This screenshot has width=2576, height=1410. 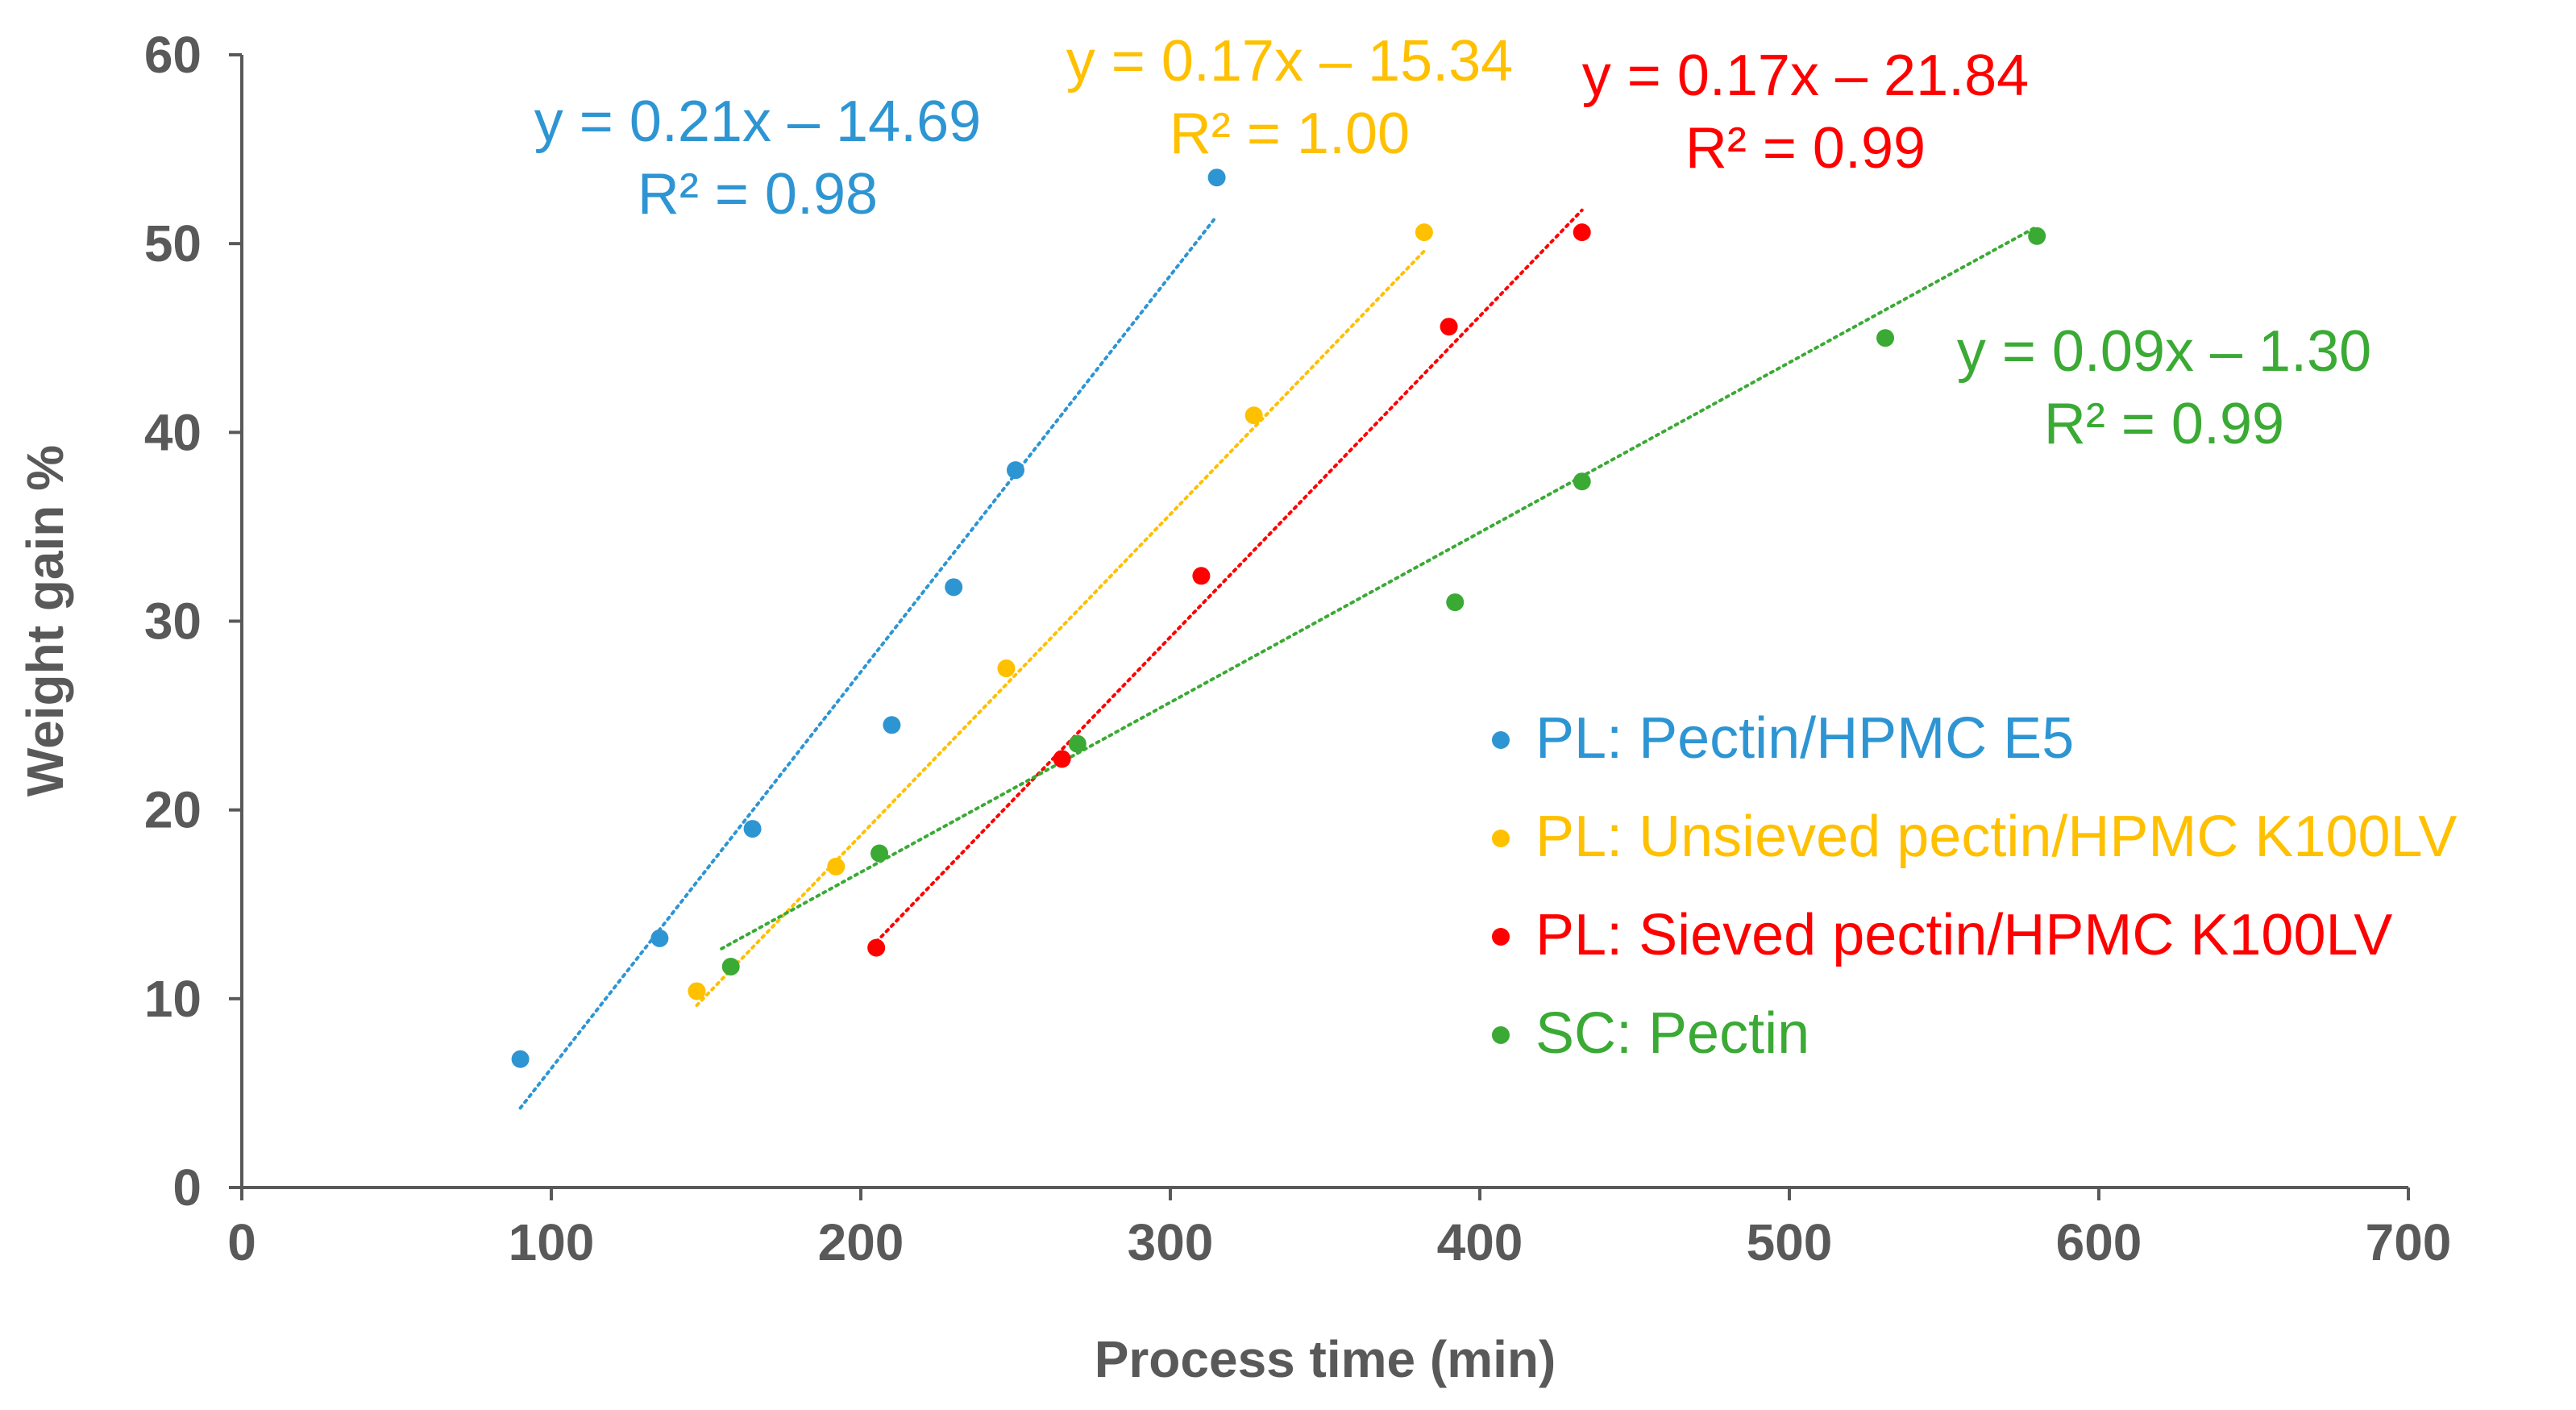 What do you see at coordinates (2409, 1242) in the screenshot?
I see `x-tick-label: 700` at bounding box center [2409, 1242].